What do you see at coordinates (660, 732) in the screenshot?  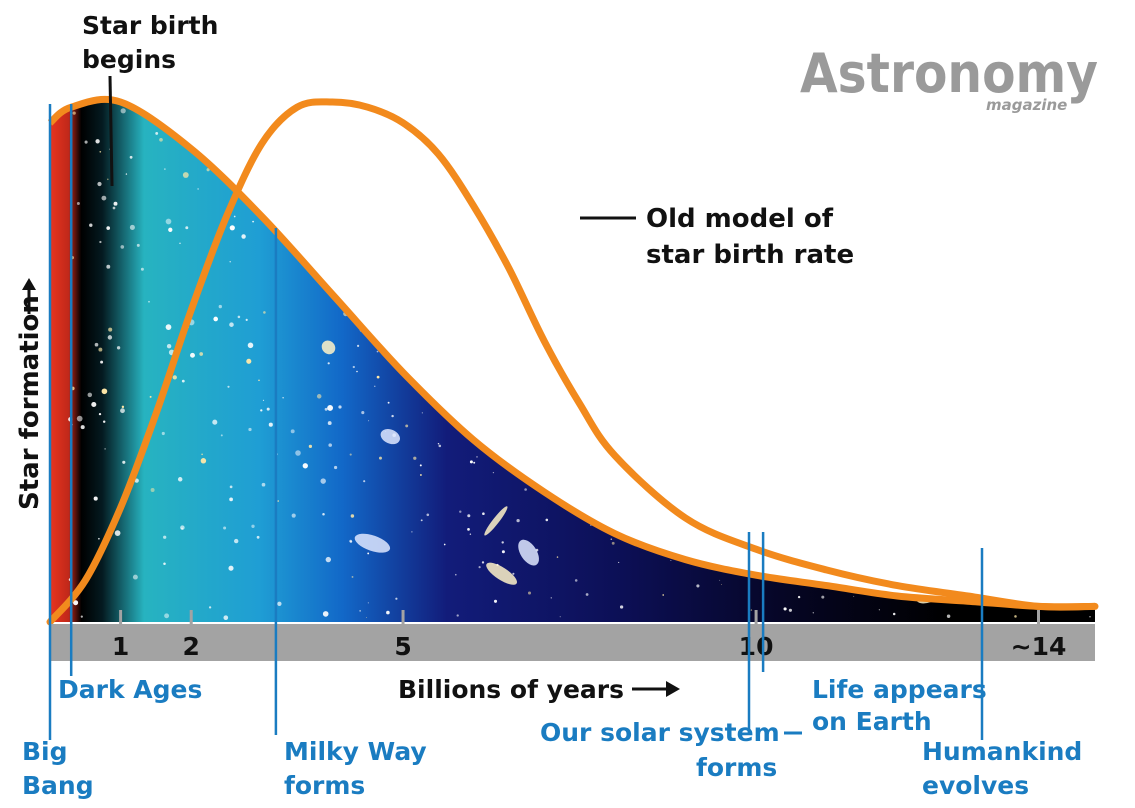 I see `svg-text: Our solar system` at bounding box center [660, 732].